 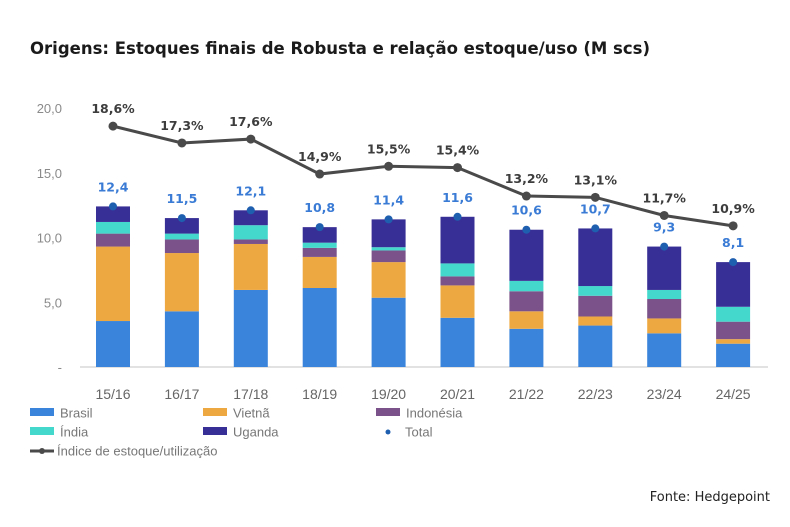 I want to click on total-label: 10,6, so click(x=526, y=210).